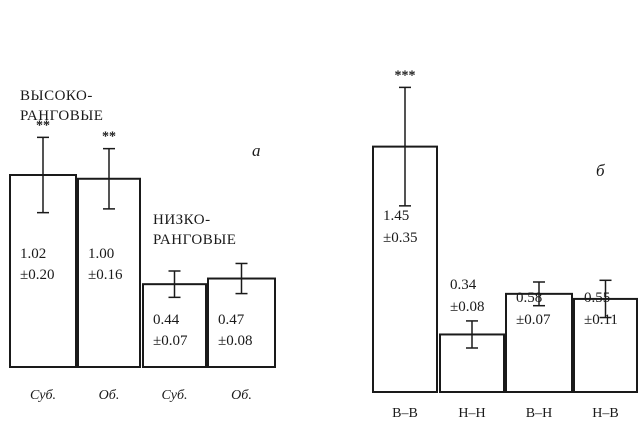  What do you see at coordinates (37, 275) in the screenshot?
I see `value-line: ±0.20` at bounding box center [37, 275].